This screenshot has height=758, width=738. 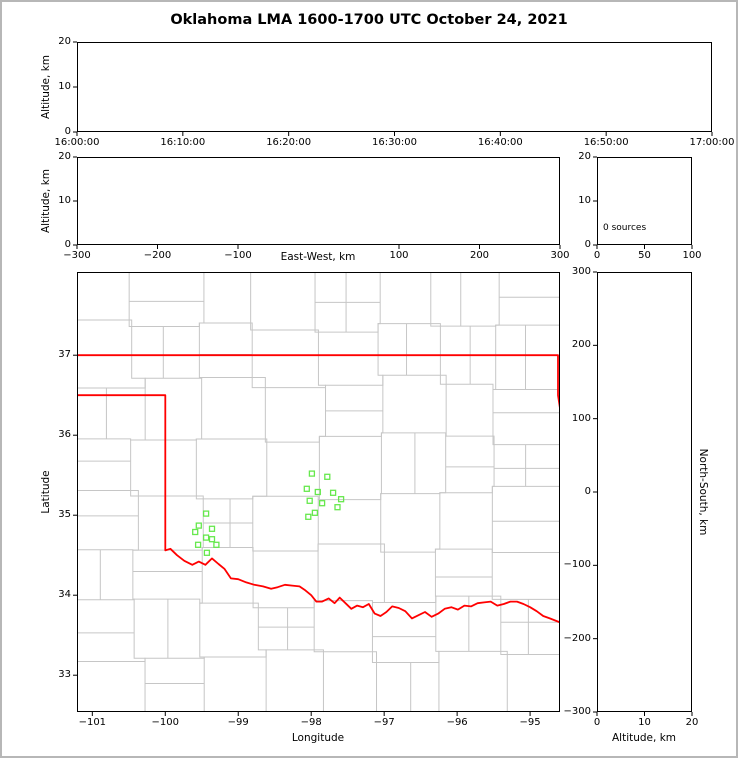 What do you see at coordinates (64, 156) in the screenshot?
I see `ew-y-tick-label: 20` at bounding box center [64, 156].